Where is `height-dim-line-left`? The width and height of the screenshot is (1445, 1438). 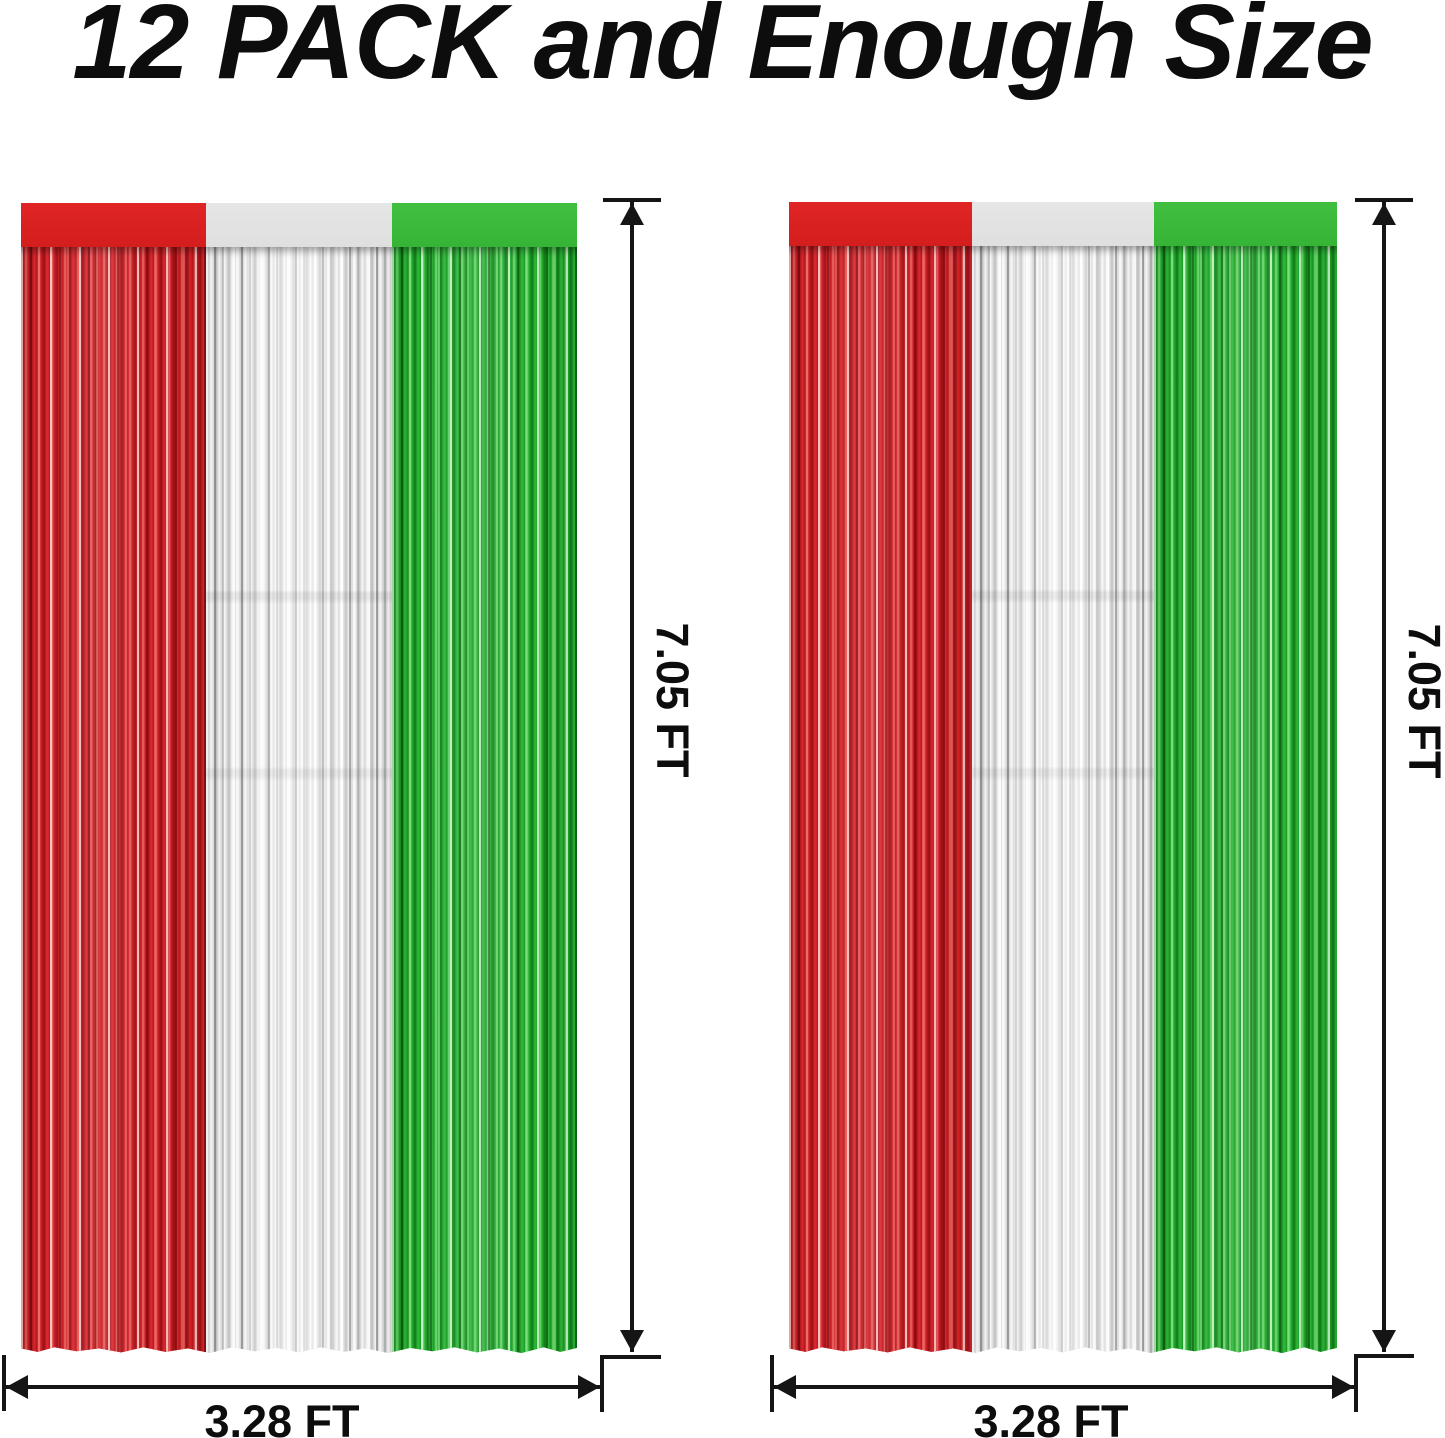
height-dim-line-left is located at coordinates (632, 776).